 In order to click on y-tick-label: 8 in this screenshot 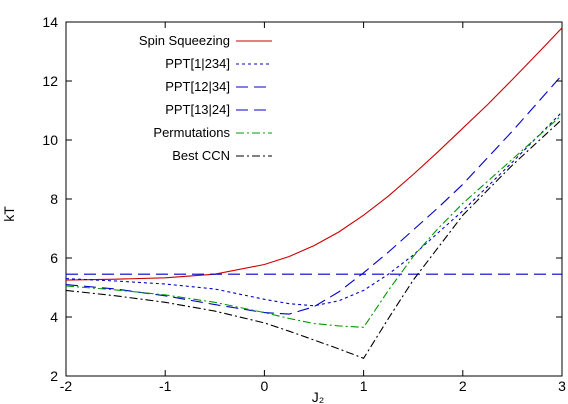, I will do `click(54, 199)`.